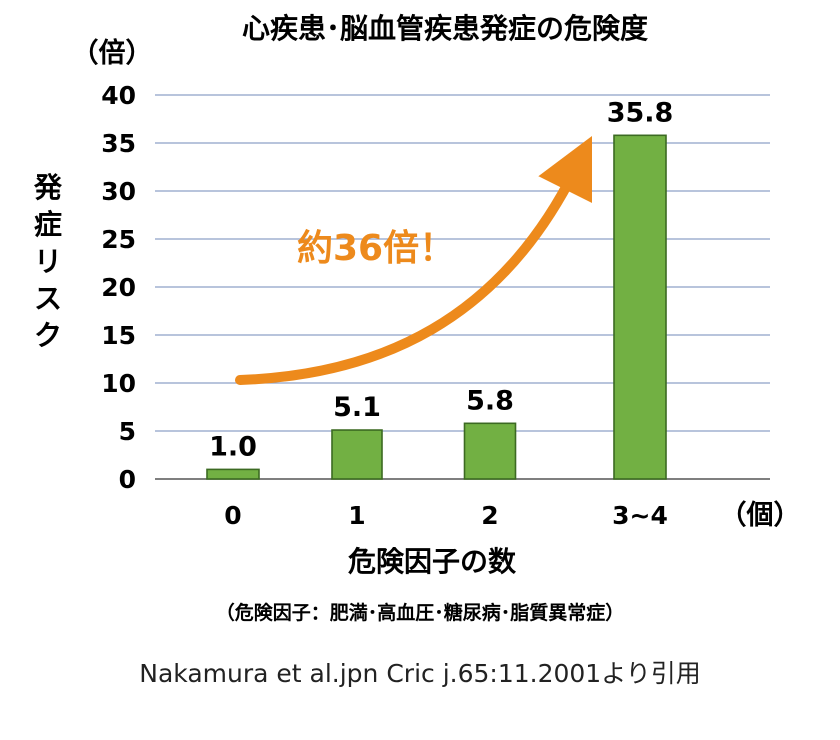 The image size is (840, 740). I want to click on bar-value-label: 1.0, so click(233, 446).